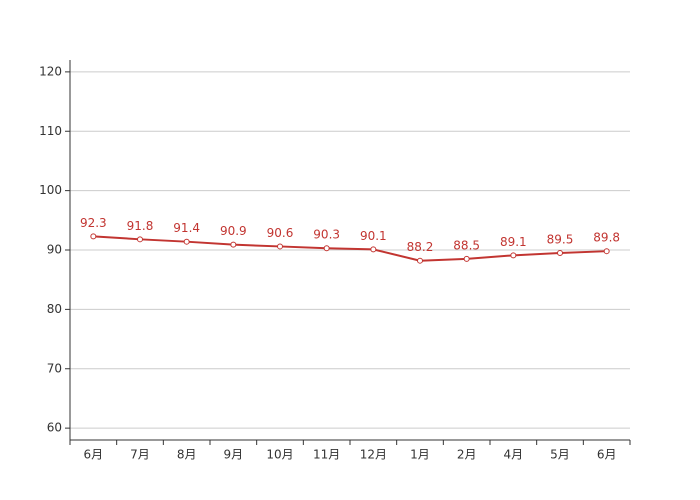 The width and height of the screenshot is (700, 500). Describe the element at coordinates (186, 228) in the screenshot. I see `value-label: 91.4` at that location.